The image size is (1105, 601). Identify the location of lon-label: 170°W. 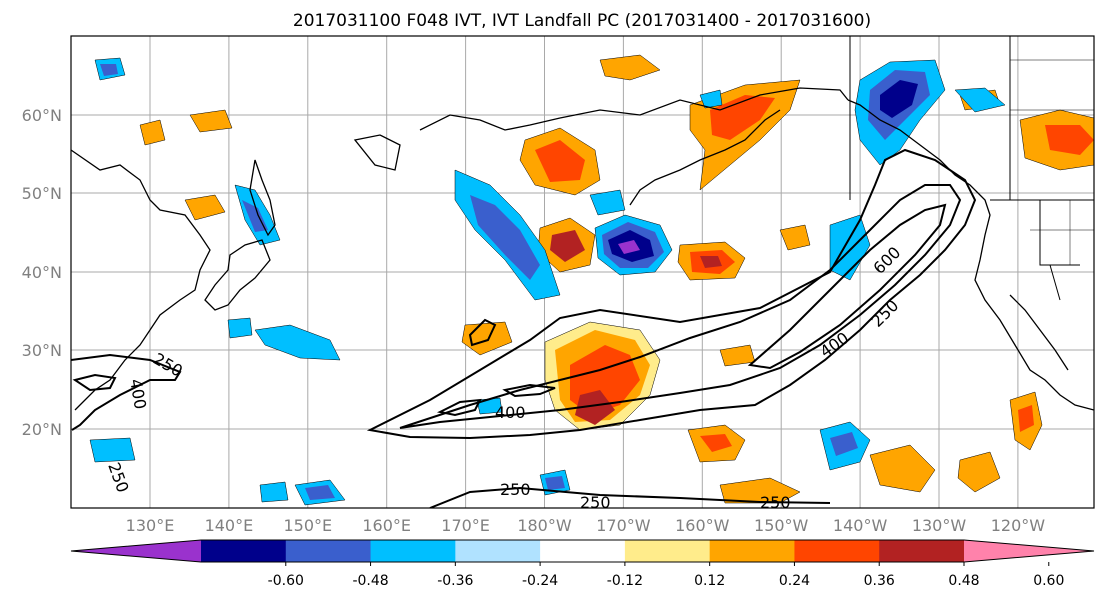
(623, 525).